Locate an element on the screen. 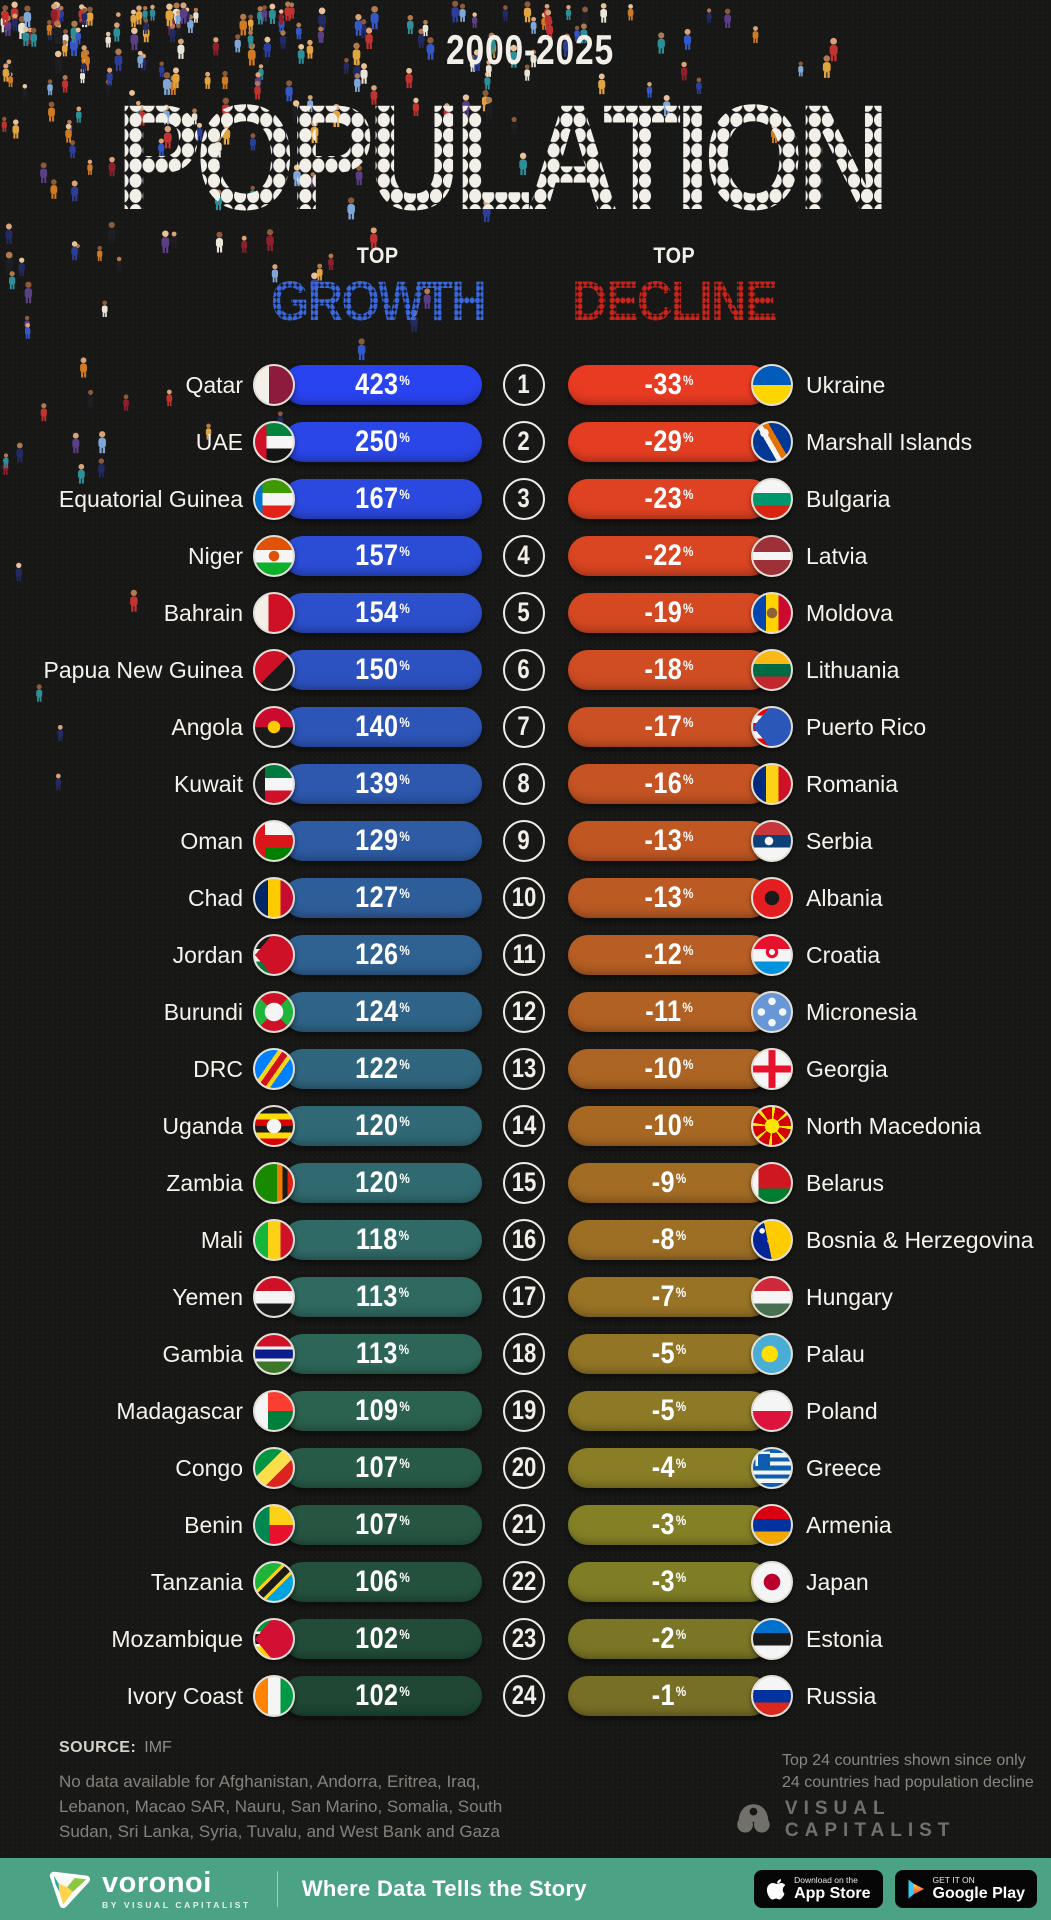 The image size is (1051, 1920). flag-moldova-icon is located at coordinates (772, 613).